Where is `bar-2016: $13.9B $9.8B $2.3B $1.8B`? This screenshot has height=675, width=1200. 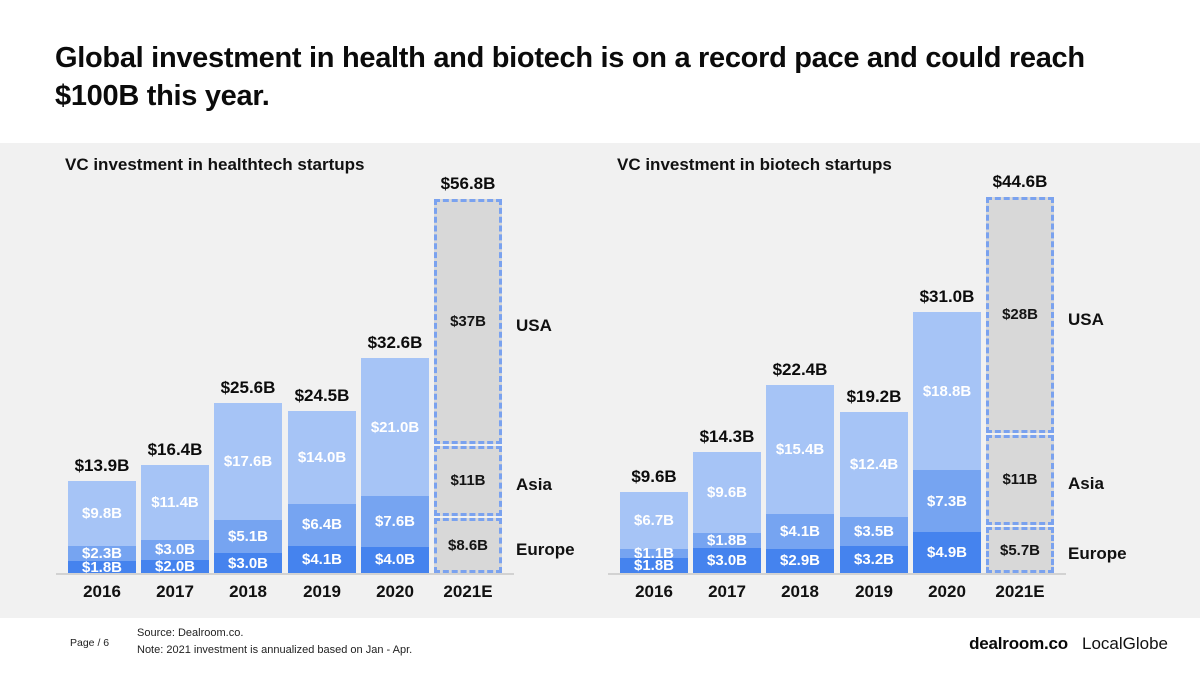 bar-2016: $13.9B $9.8B $2.3B $1.8B is located at coordinates (102, 516).